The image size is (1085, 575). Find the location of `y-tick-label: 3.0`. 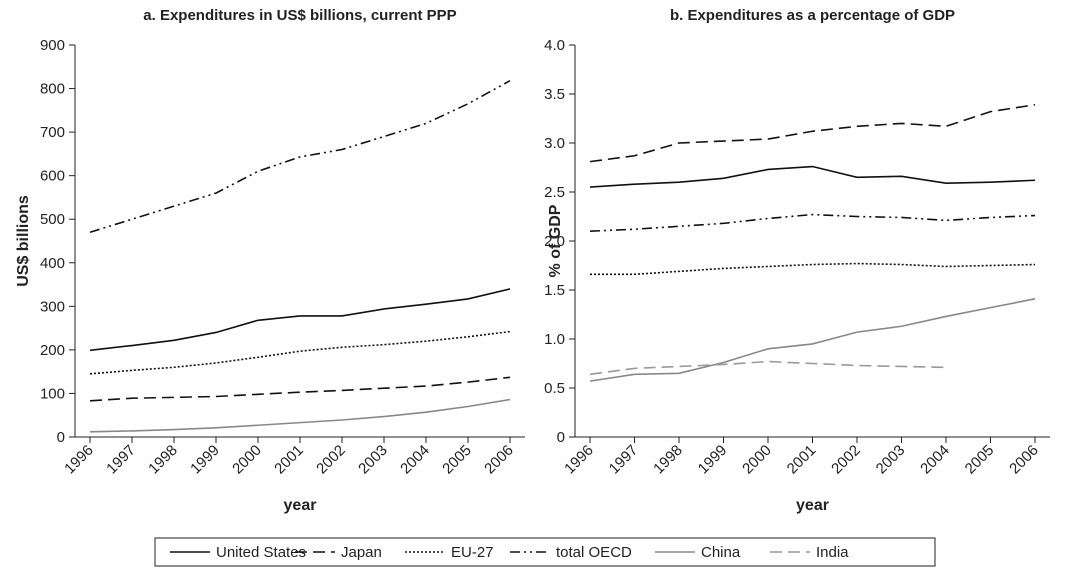

y-tick-label: 3.0 is located at coordinates (554, 143).